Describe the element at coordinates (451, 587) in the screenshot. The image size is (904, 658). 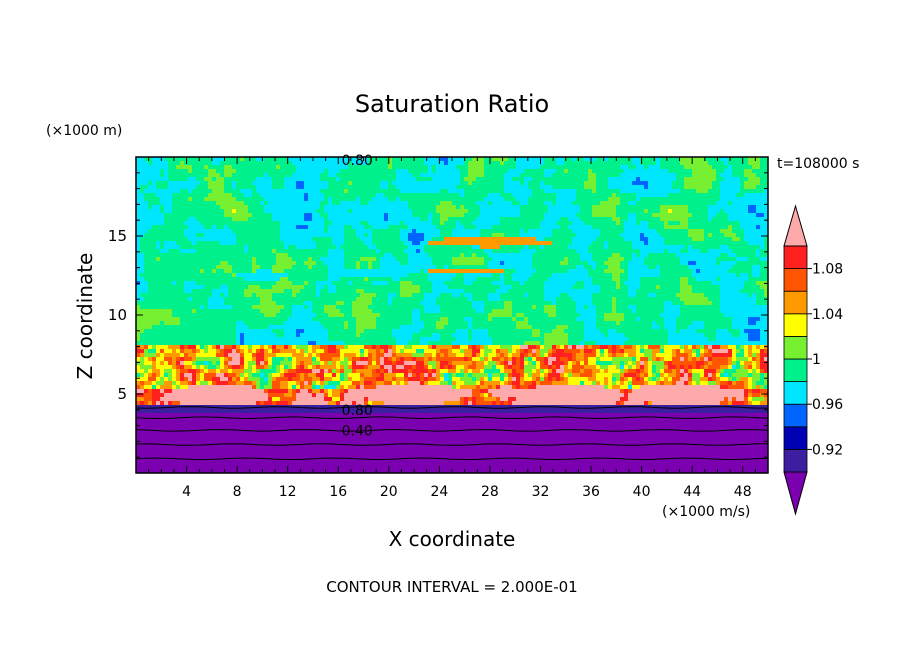
I see `contour-interval-footer: CONTOUR INTERVAL = 2.000E-01` at that location.